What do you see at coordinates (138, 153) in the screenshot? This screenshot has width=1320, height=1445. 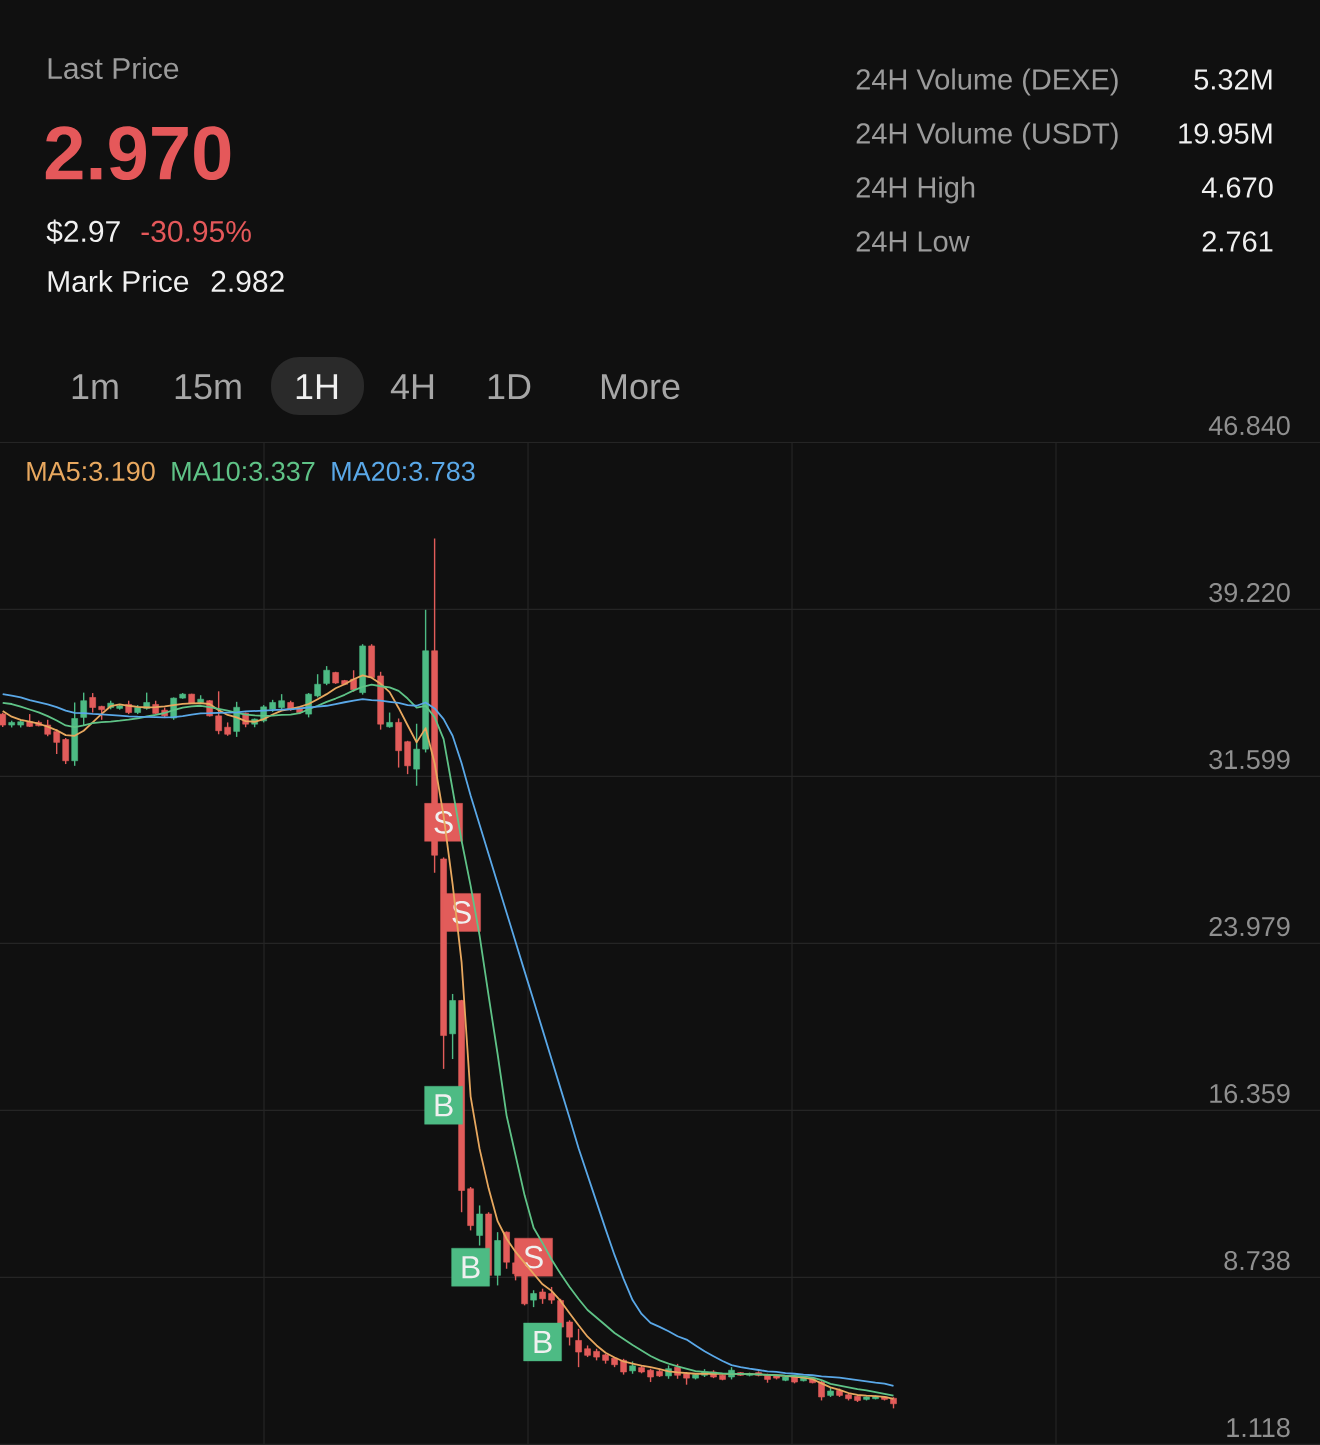 I see `text: 2.970` at bounding box center [138, 153].